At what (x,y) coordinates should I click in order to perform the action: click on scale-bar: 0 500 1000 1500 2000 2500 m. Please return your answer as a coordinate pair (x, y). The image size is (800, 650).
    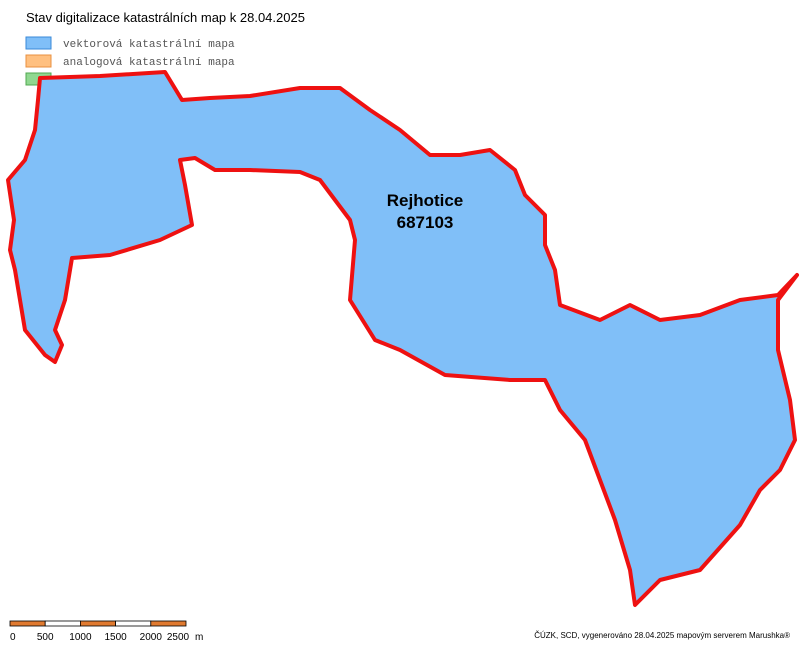
    Looking at the image, I should click on (106, 631).